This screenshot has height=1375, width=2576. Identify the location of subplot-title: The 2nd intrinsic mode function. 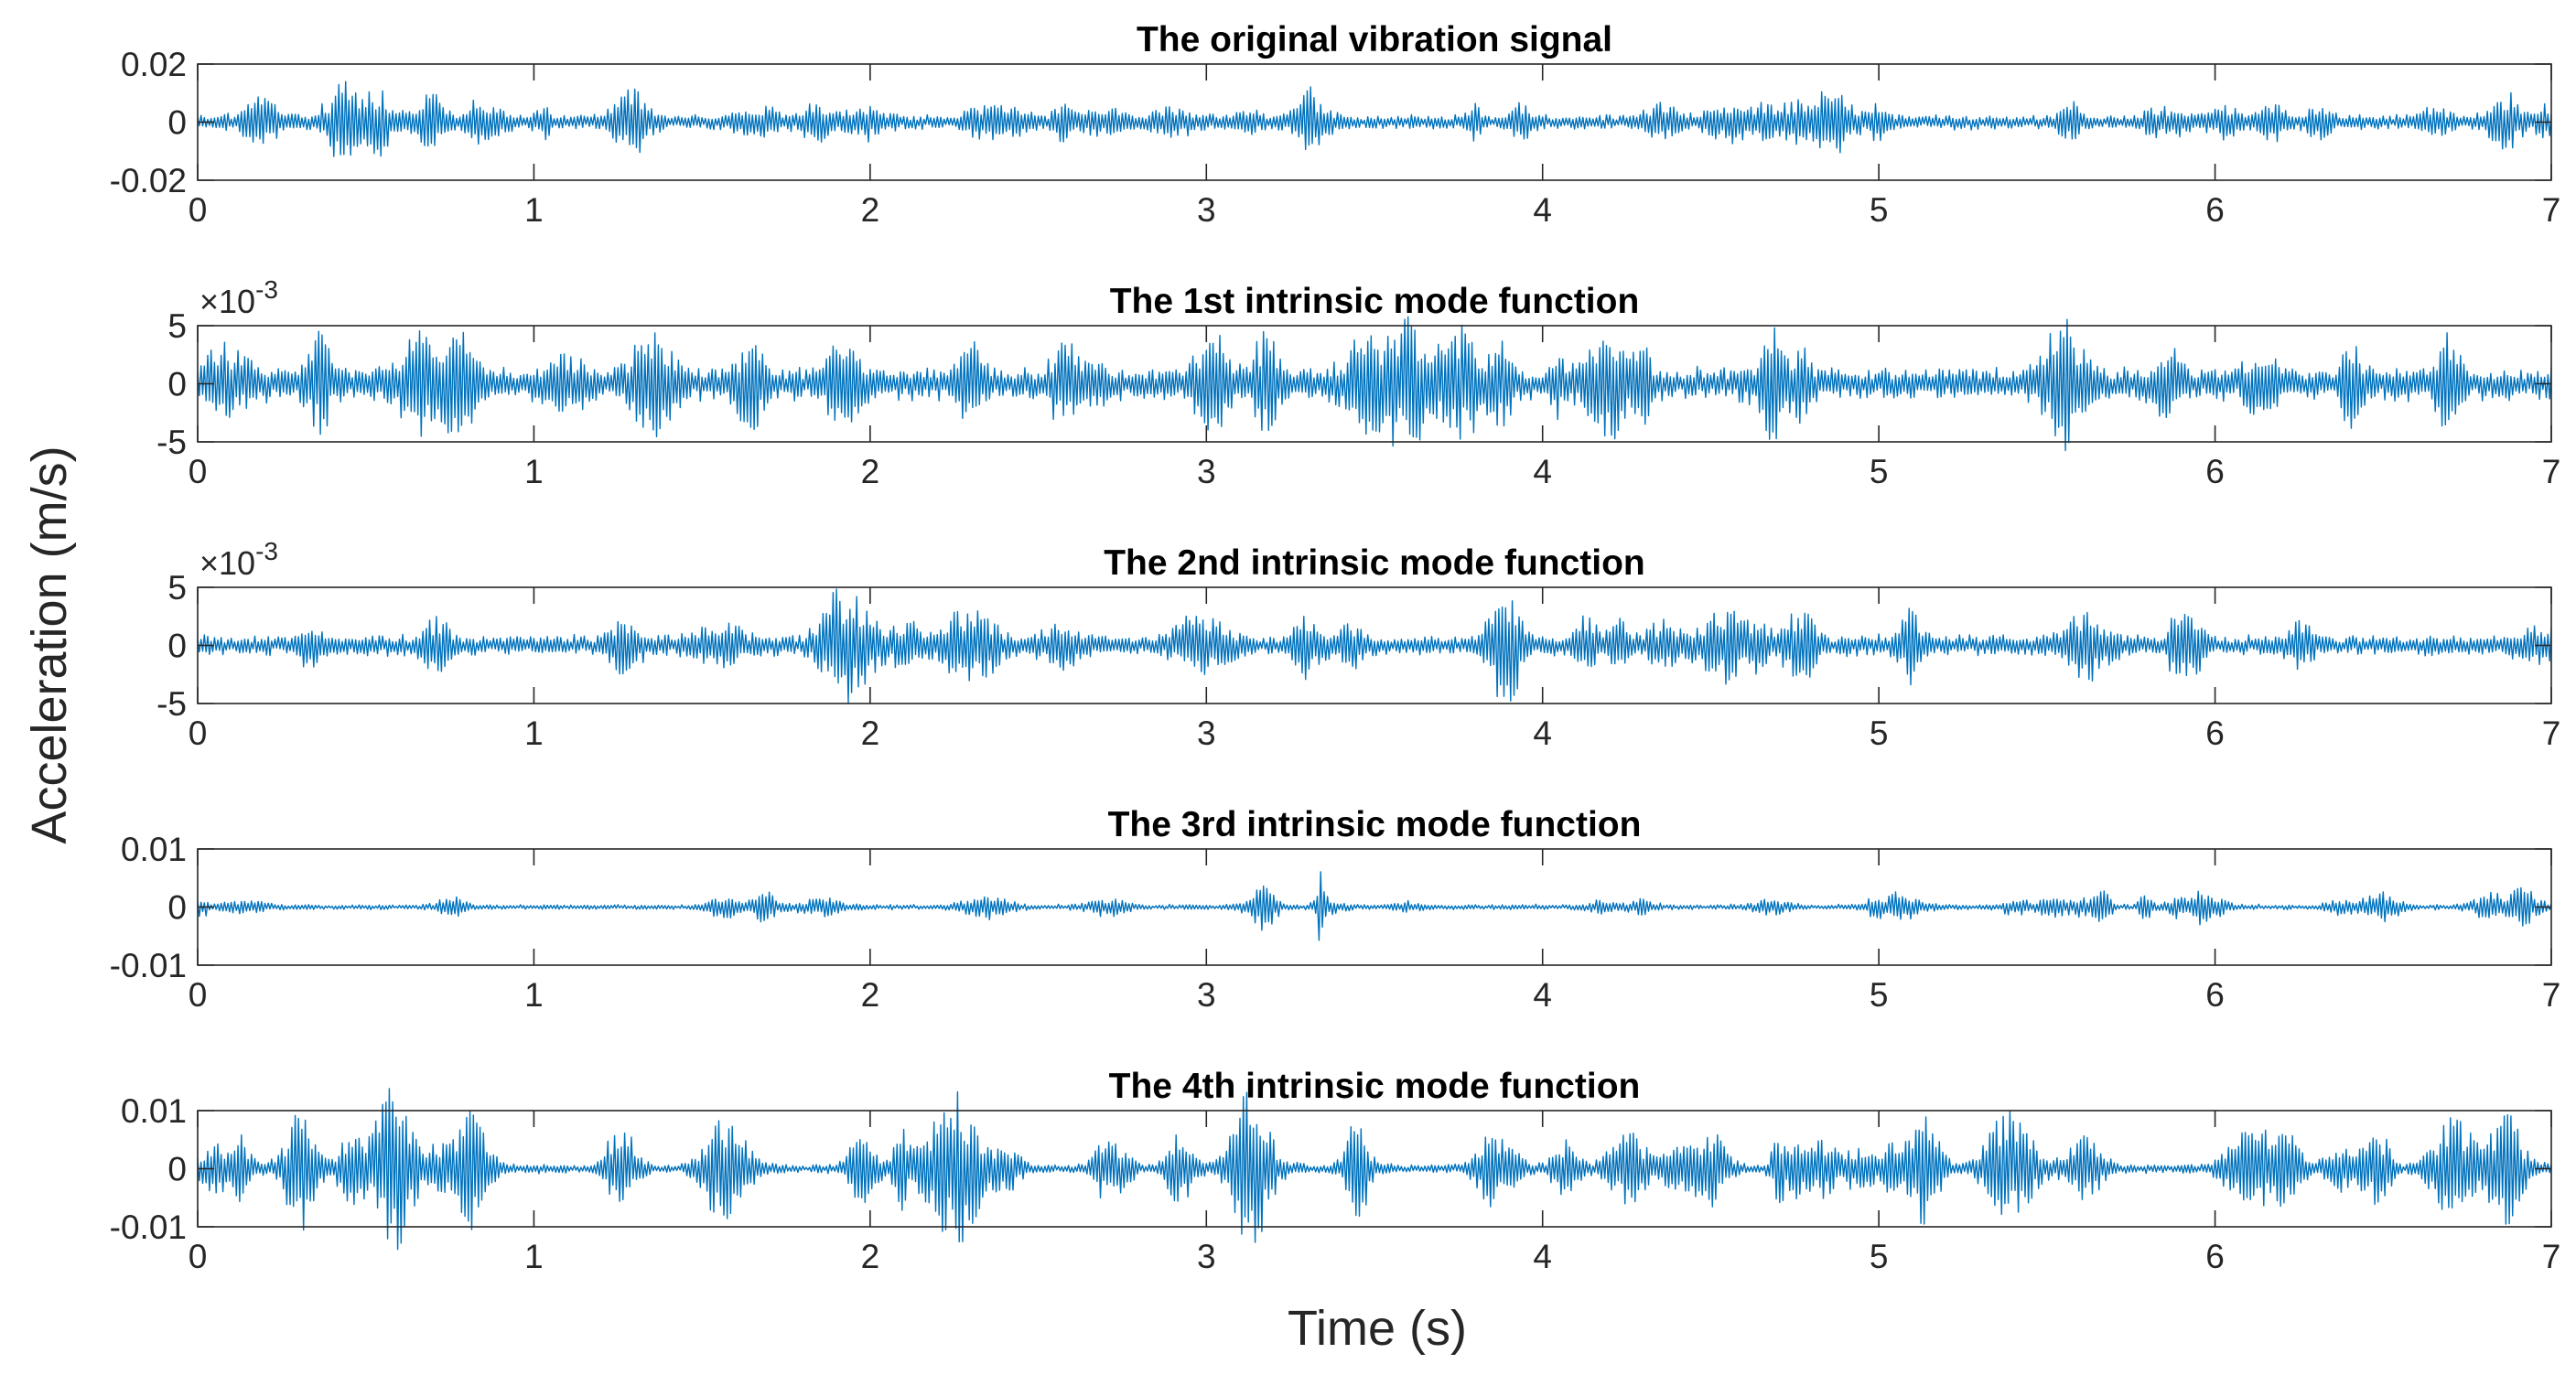
(1374, 563).